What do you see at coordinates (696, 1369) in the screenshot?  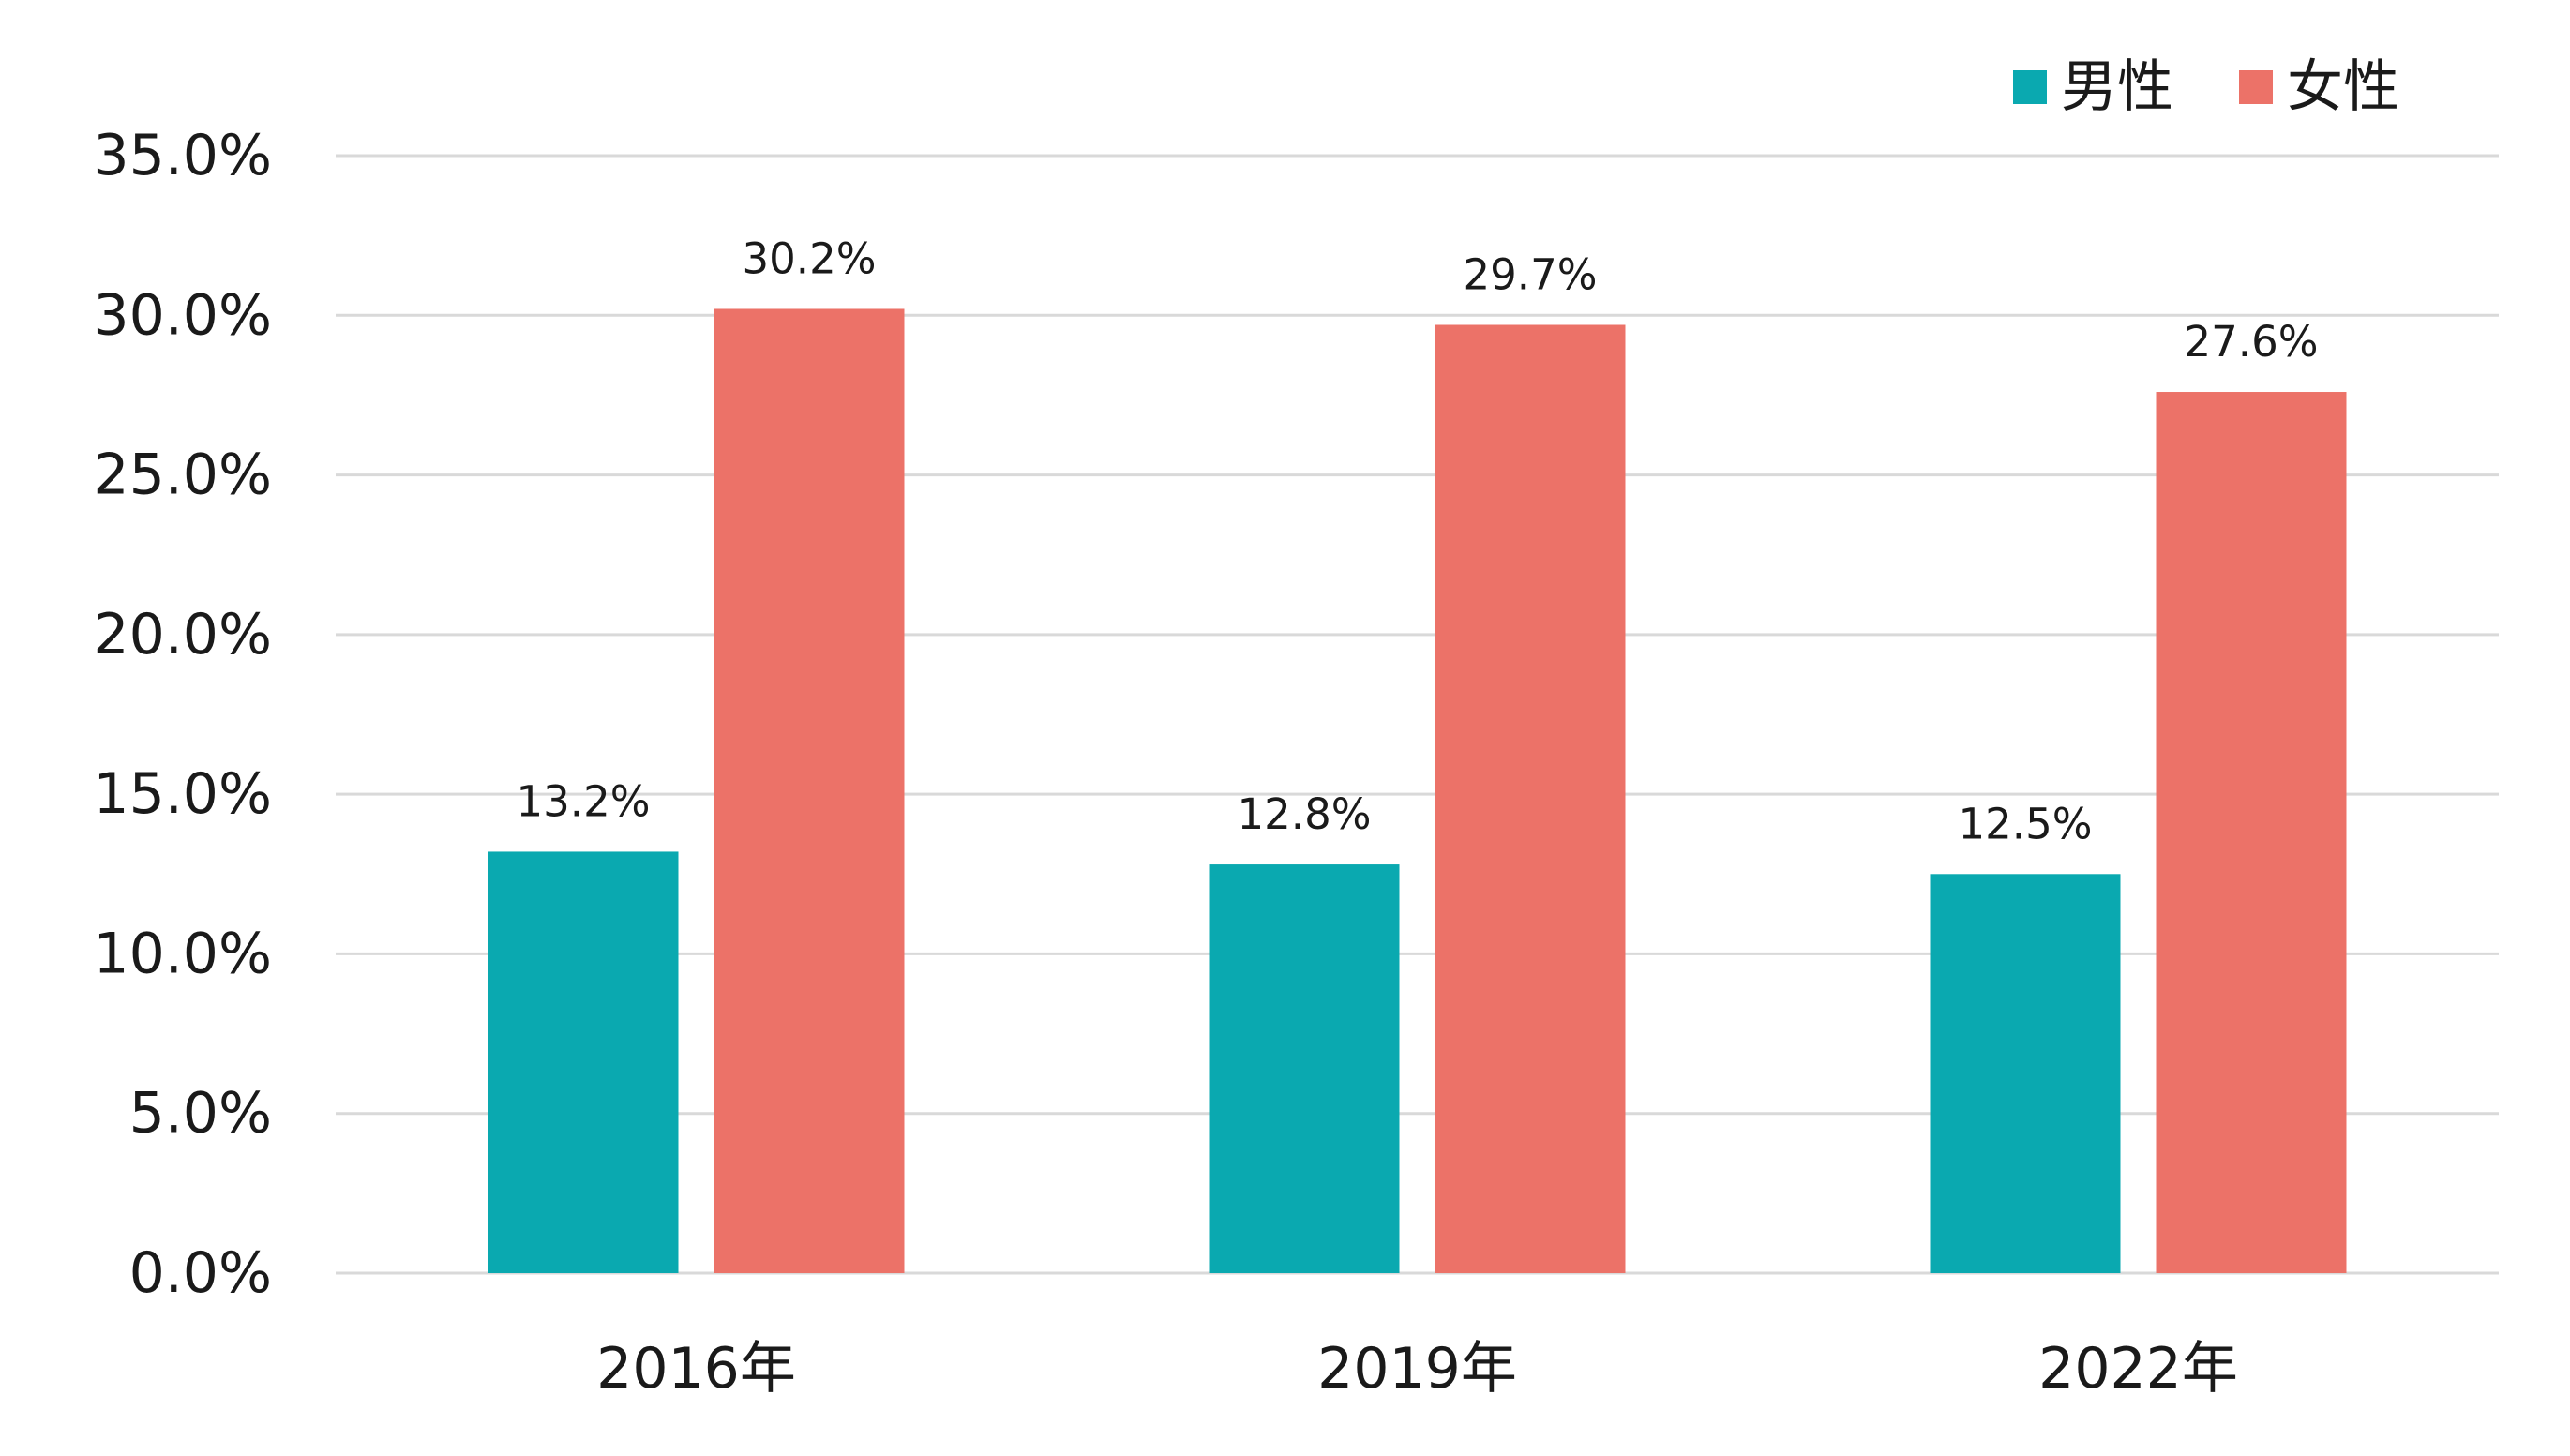 I see `x-tick-label: 2016年` at bounding box center [696, 1369].